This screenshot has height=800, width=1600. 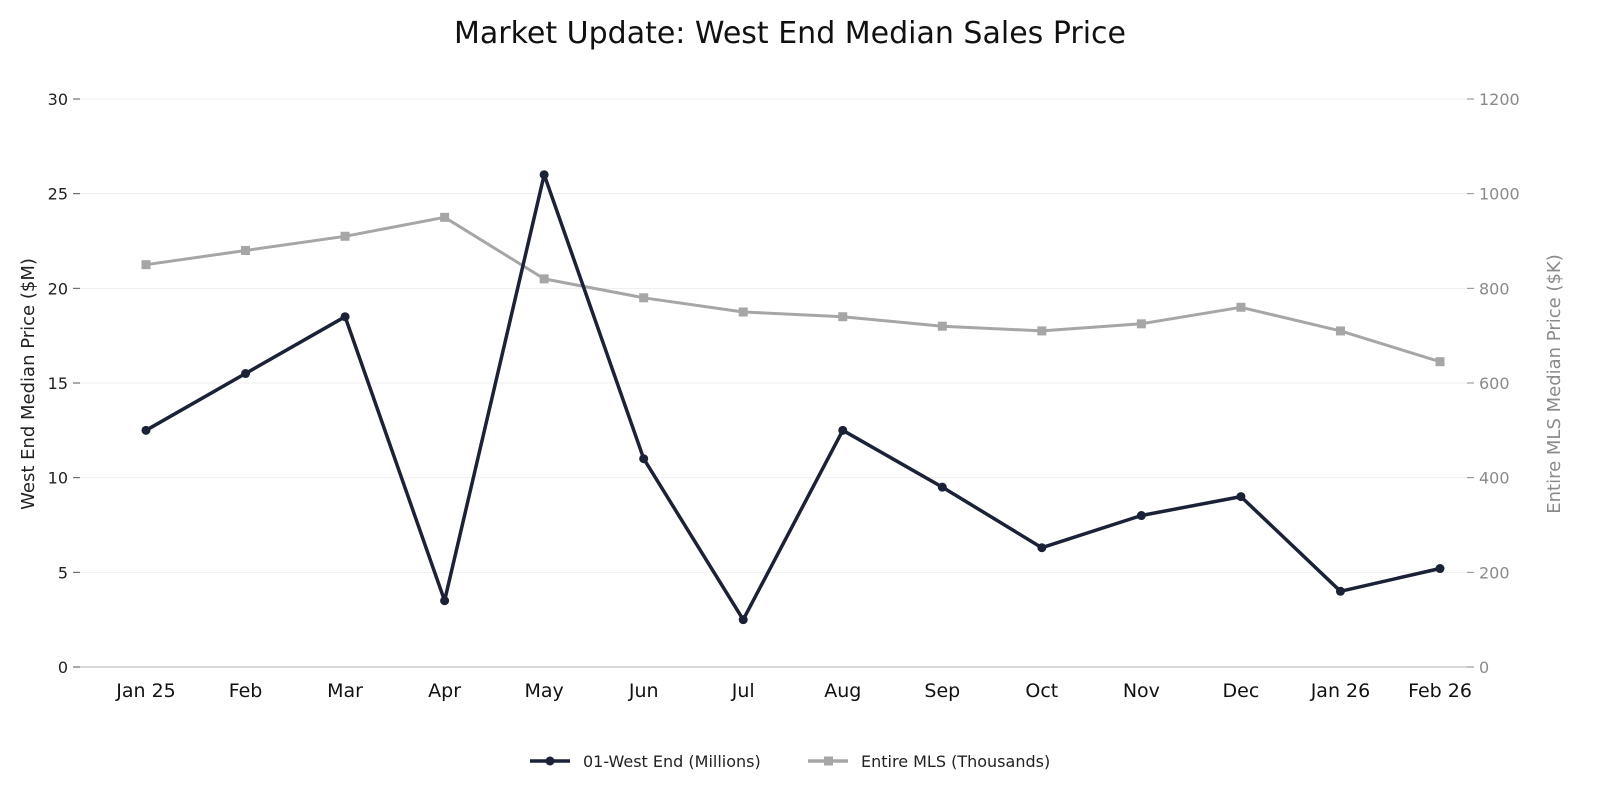 What do you see at coordinates (58, 383) in the screenshot?
I see `left-tick-label: 15` at bounding box center [58, 383].